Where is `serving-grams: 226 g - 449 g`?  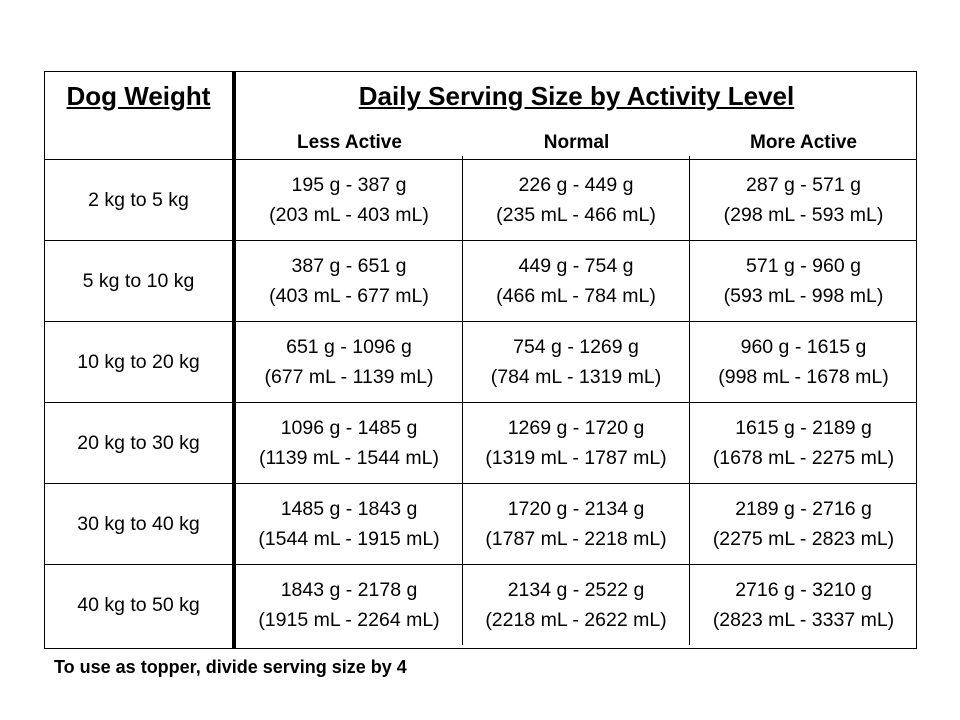
serving-grams: 226 g - 449 g is located at coordinates (576, 185).